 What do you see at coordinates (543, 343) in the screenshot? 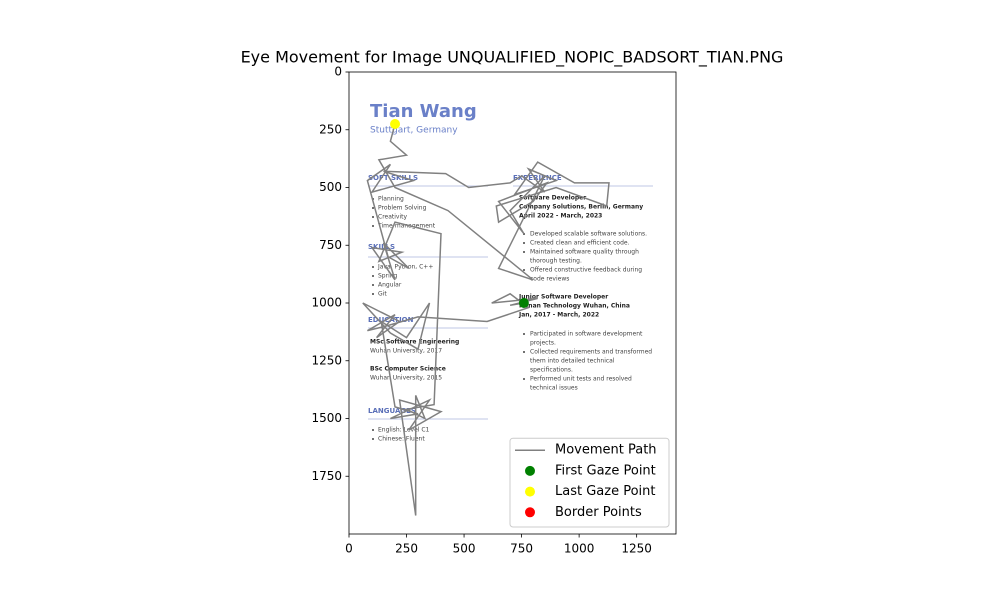
I see `resume-text: projects.` at bounding box center [543, 343].